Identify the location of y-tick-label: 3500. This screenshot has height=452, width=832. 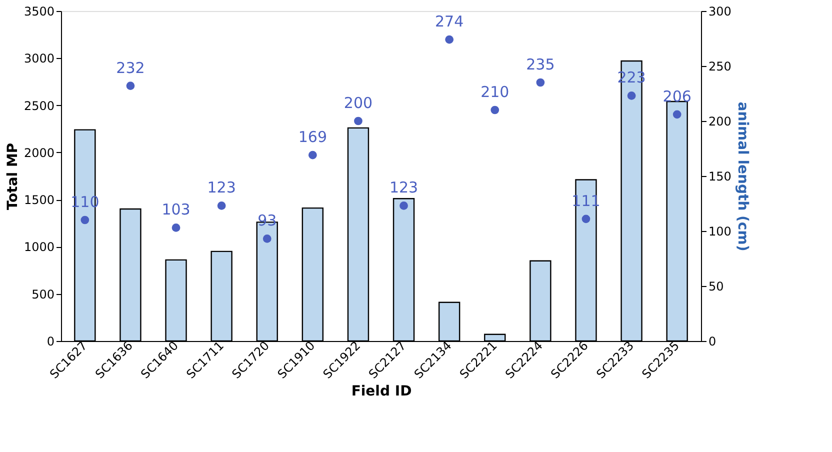
(39, 11).